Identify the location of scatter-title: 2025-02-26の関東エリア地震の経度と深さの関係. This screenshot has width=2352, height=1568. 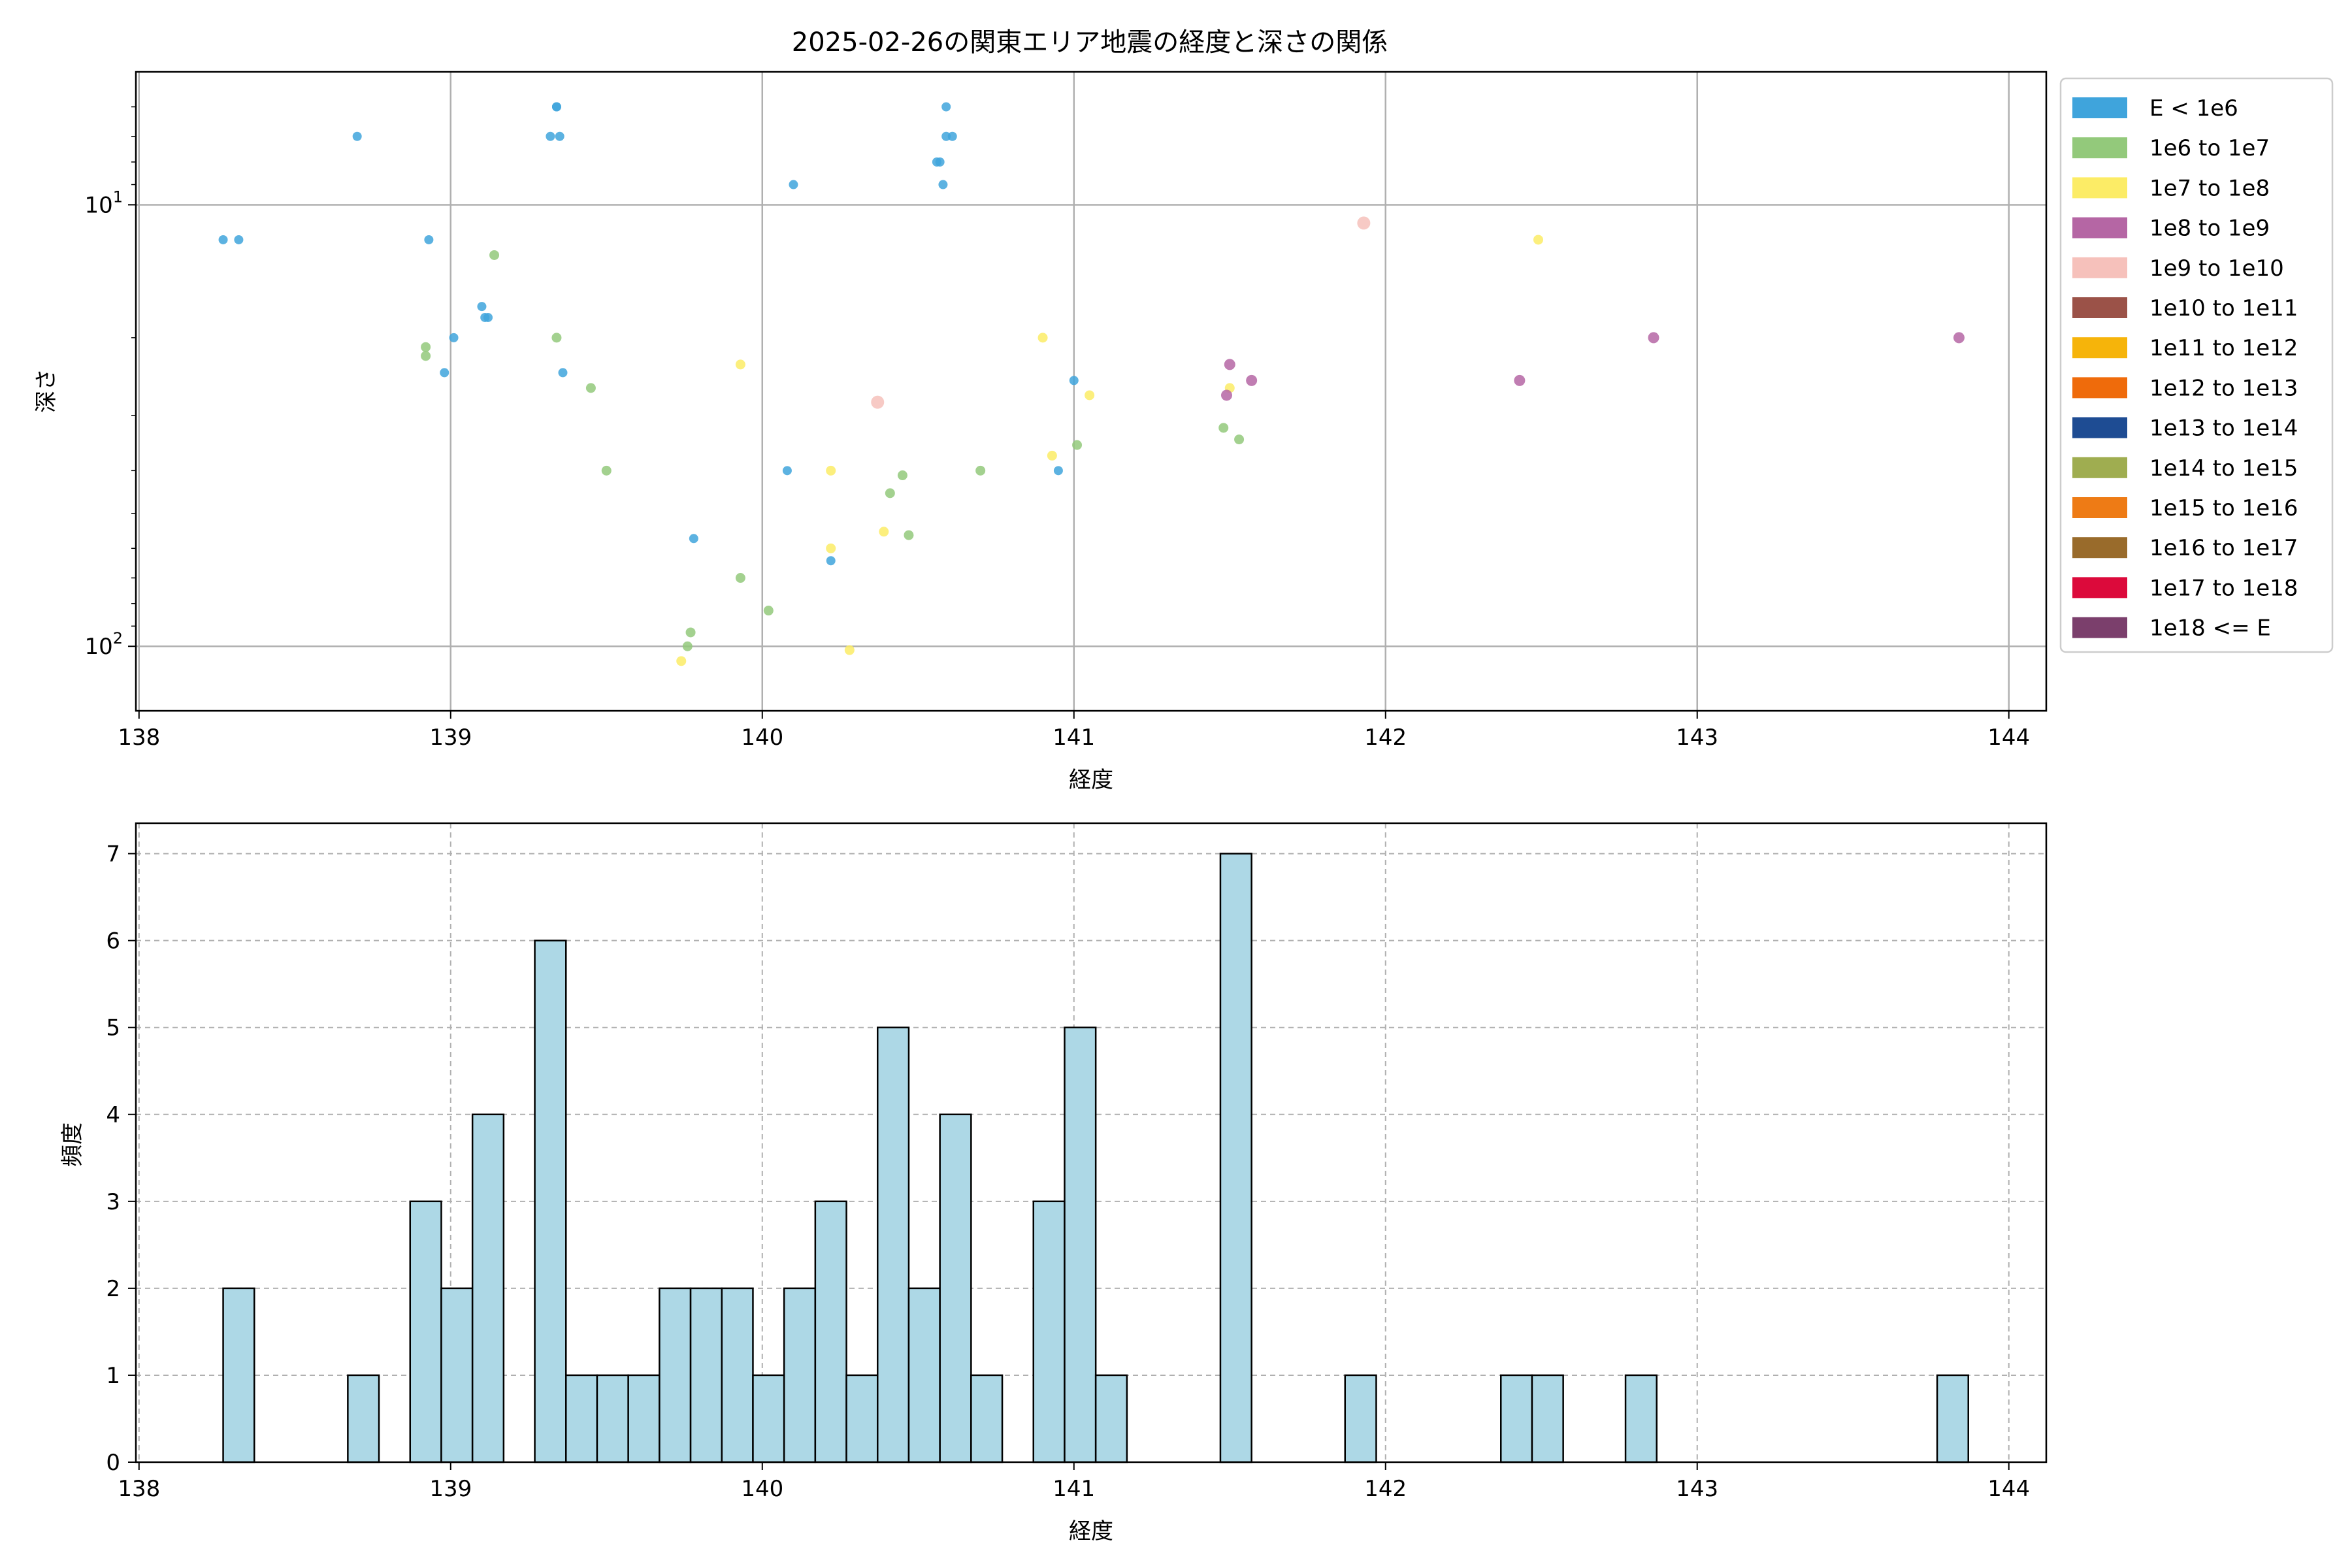
(1090, 42).